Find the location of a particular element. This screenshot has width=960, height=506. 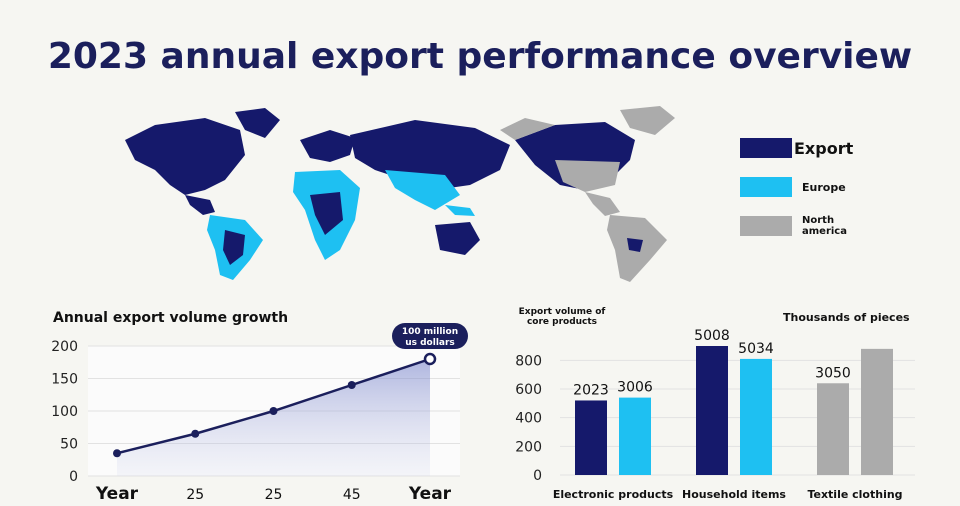

bar-data-label: 3050 is located at coordinates (833, 373).